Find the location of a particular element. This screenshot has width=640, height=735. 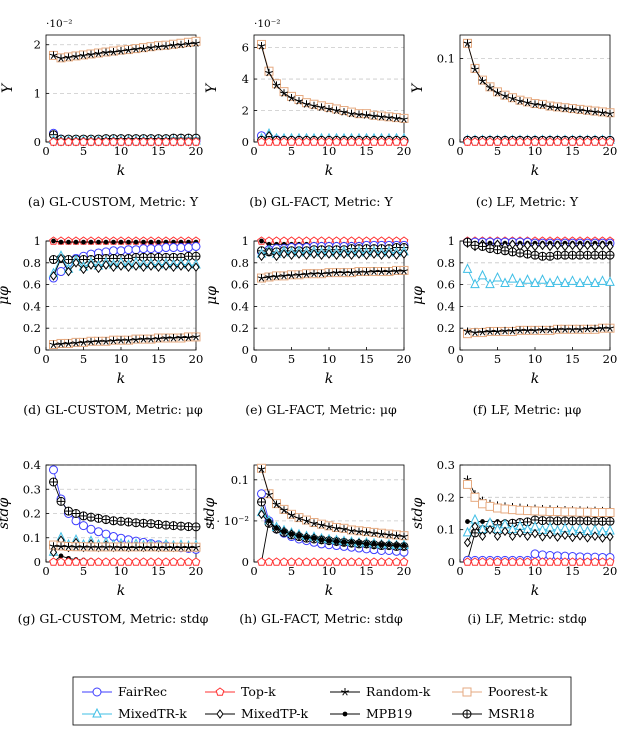

legend-label: FairRec is located at coordinates (142, 691).